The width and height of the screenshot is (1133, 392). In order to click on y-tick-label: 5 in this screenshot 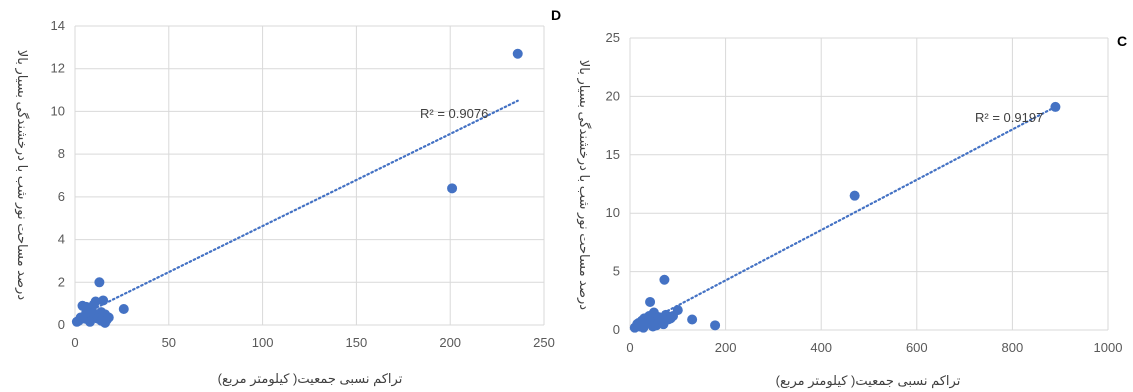, I will do `click(616, 271)`.